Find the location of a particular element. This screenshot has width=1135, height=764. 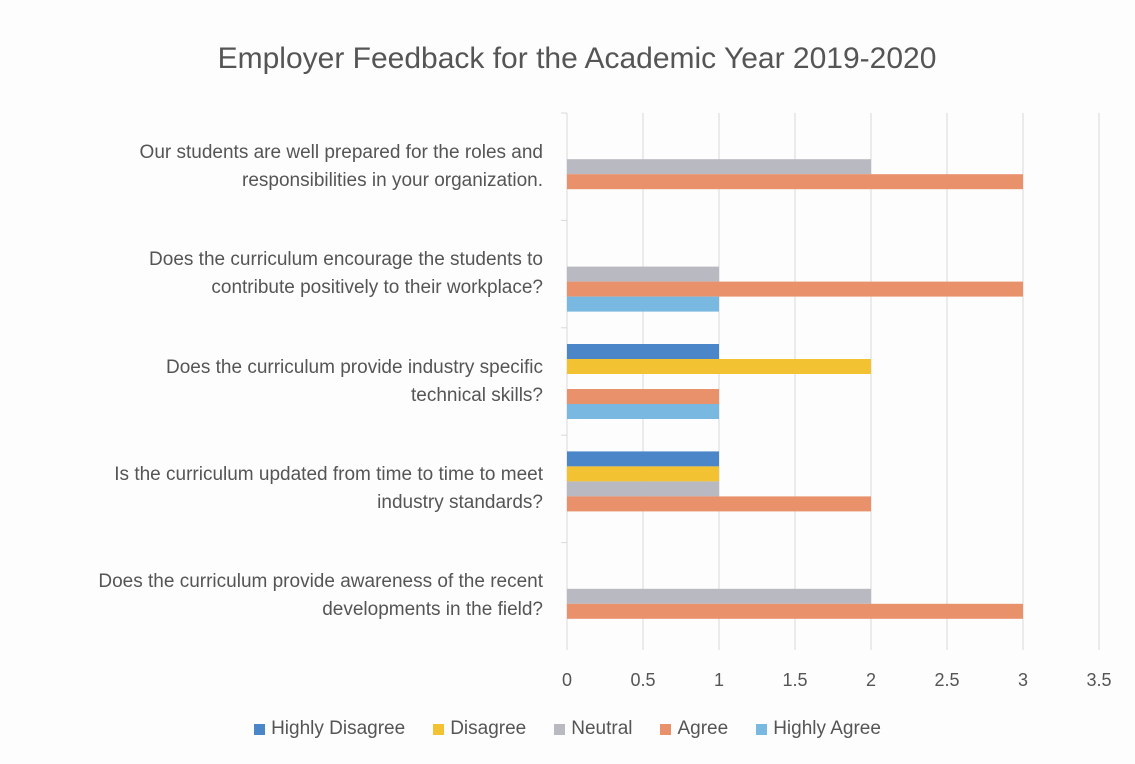

legend-label: Disagree is located at coordinates (488, 728).